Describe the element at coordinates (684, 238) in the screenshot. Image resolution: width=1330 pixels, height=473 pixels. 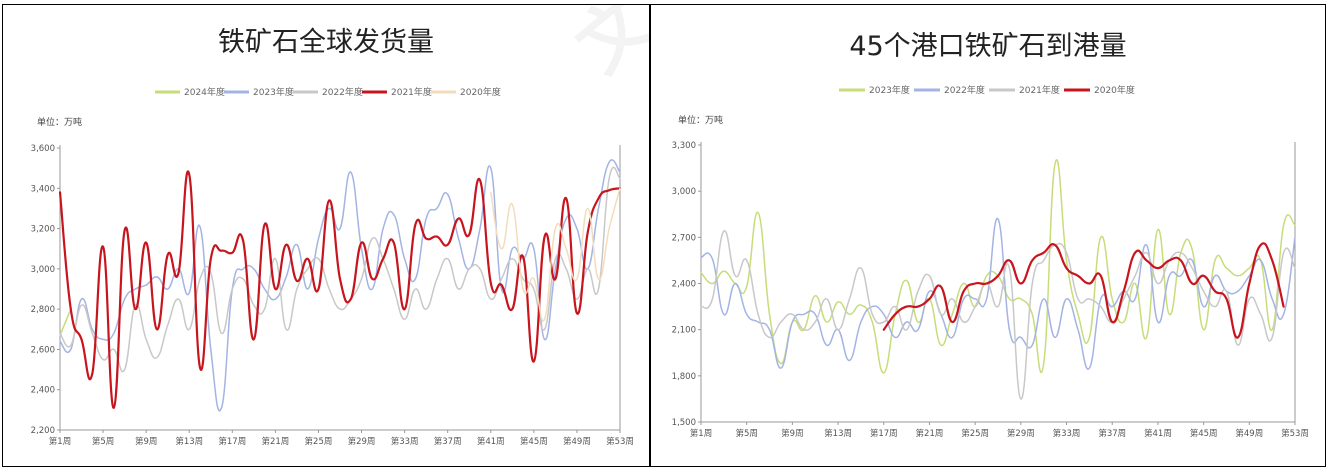
I see `y-tick-label: 2,700` at that location.